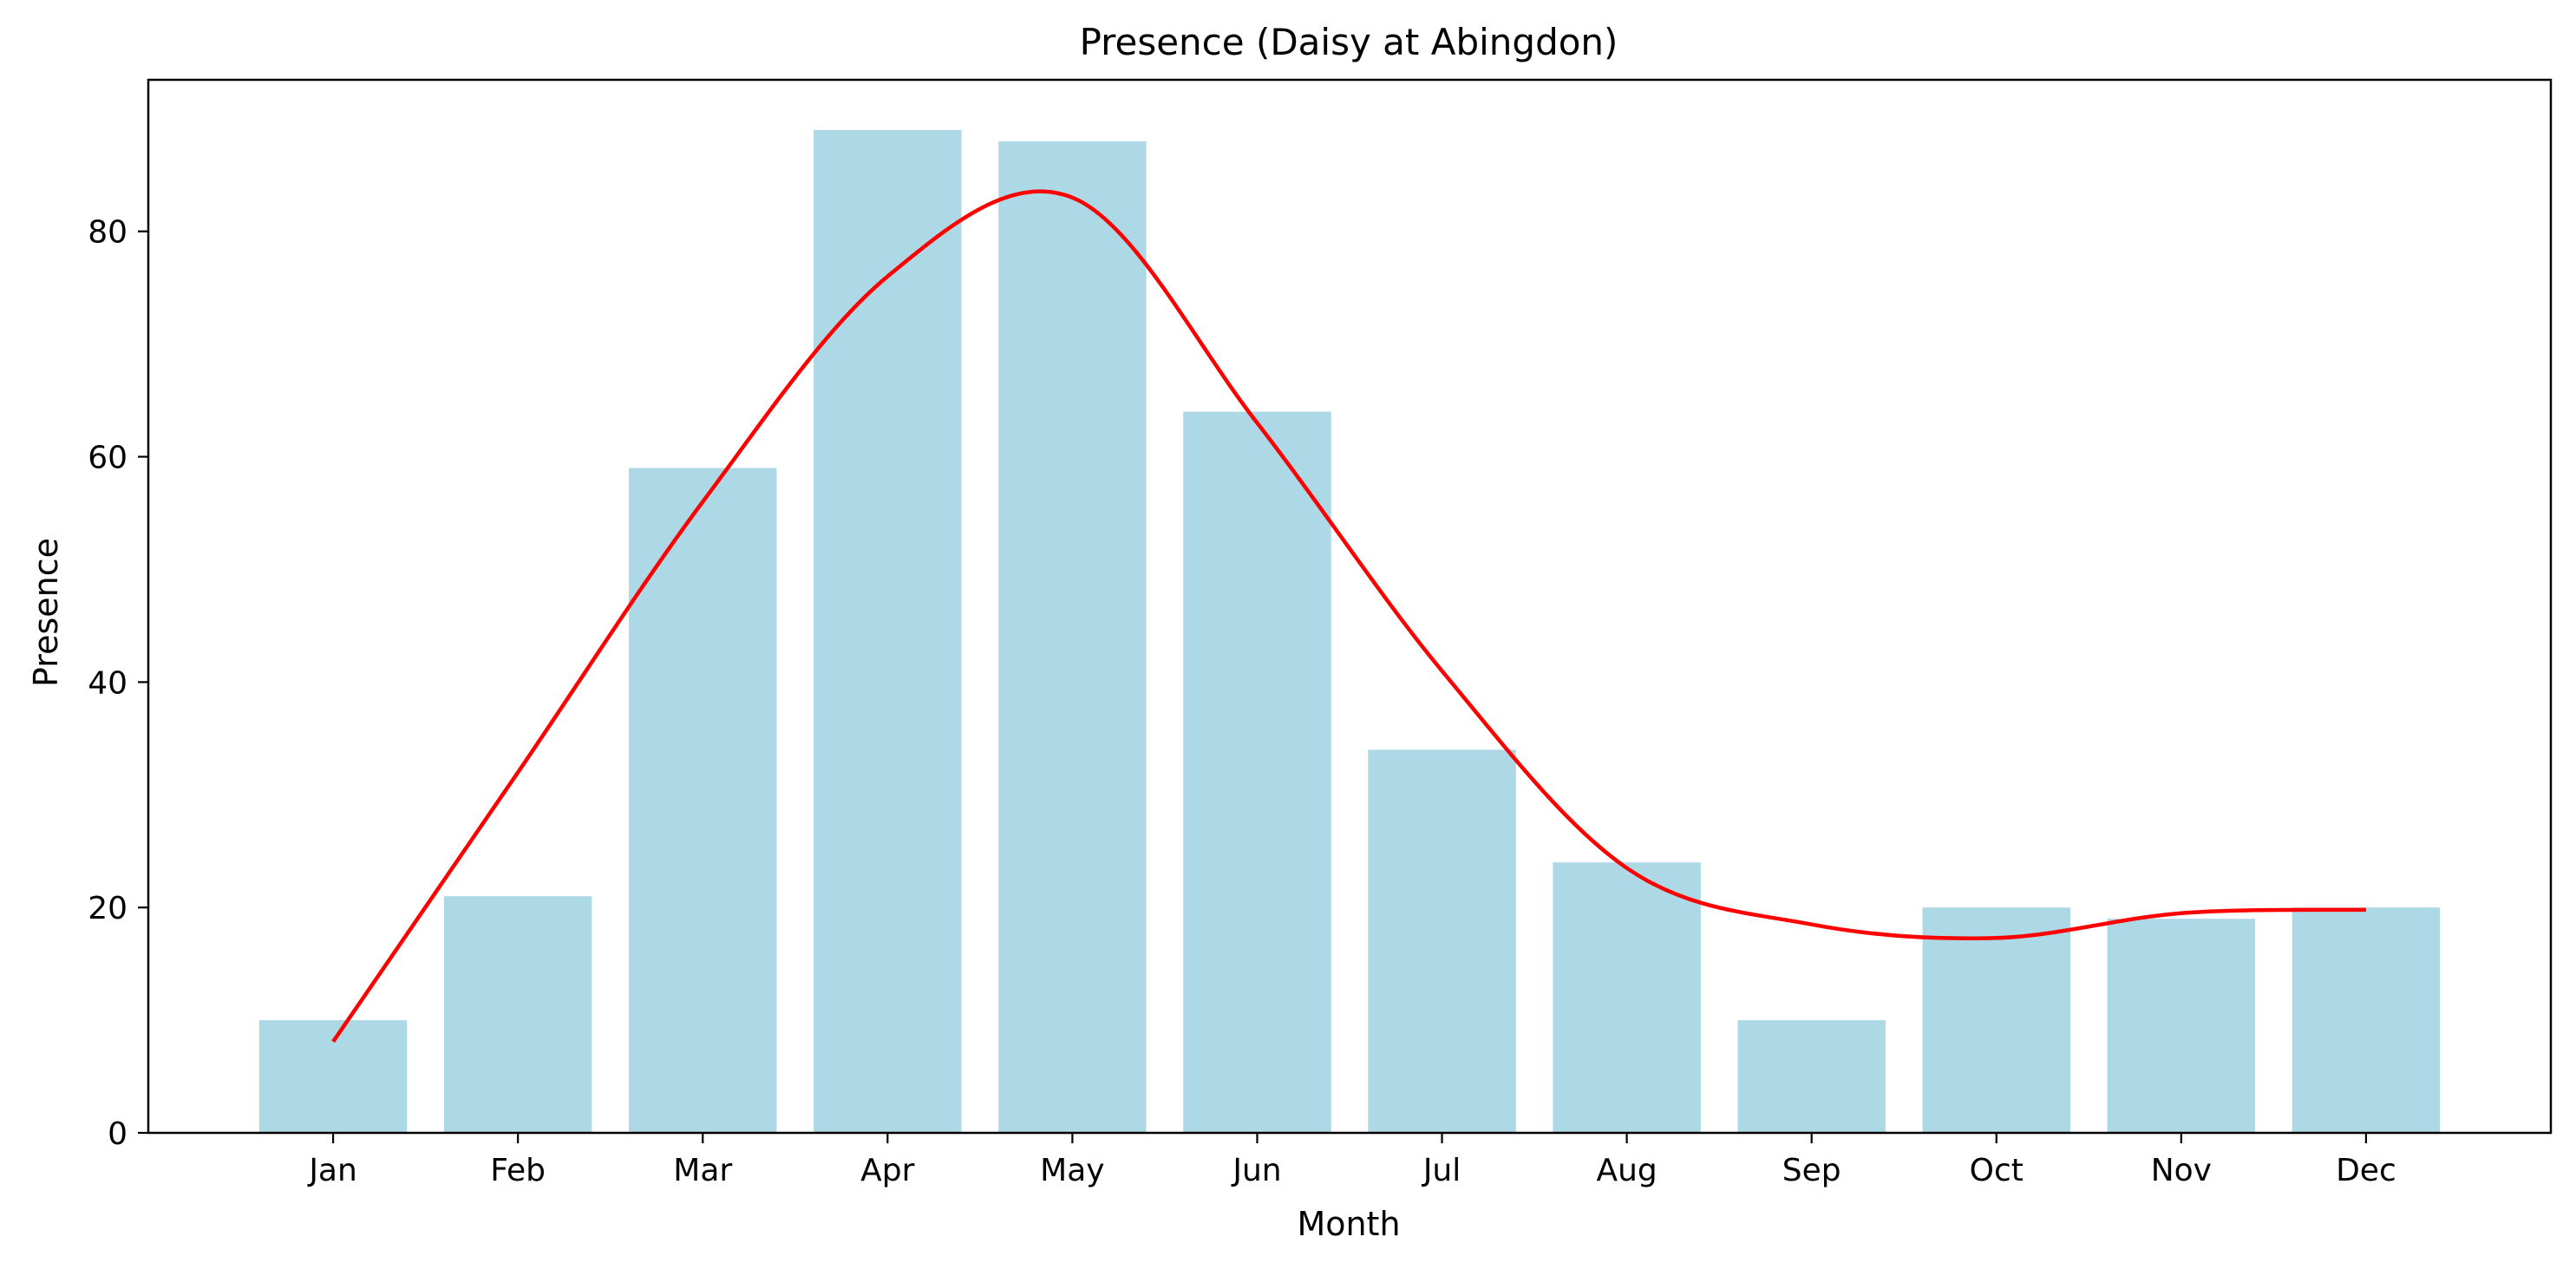 This screenshot has width=2576, height=1276. Describe the element at coordinates (1997, 1170) in the screenshot. I see `x-tick-label: Oct` at that location.